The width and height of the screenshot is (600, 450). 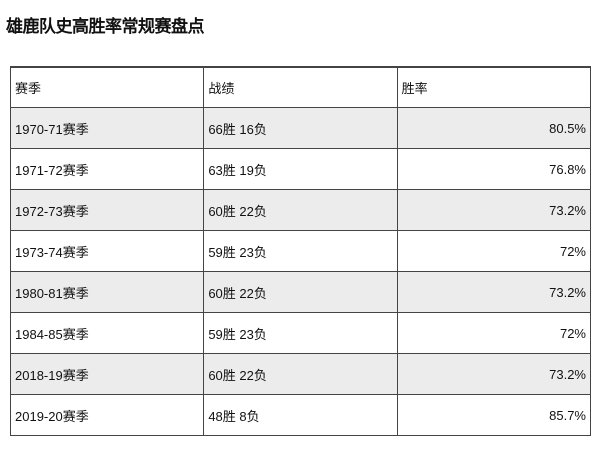 I want to click on cell-win-rate: 76.8%, so click(x=494, y=169).